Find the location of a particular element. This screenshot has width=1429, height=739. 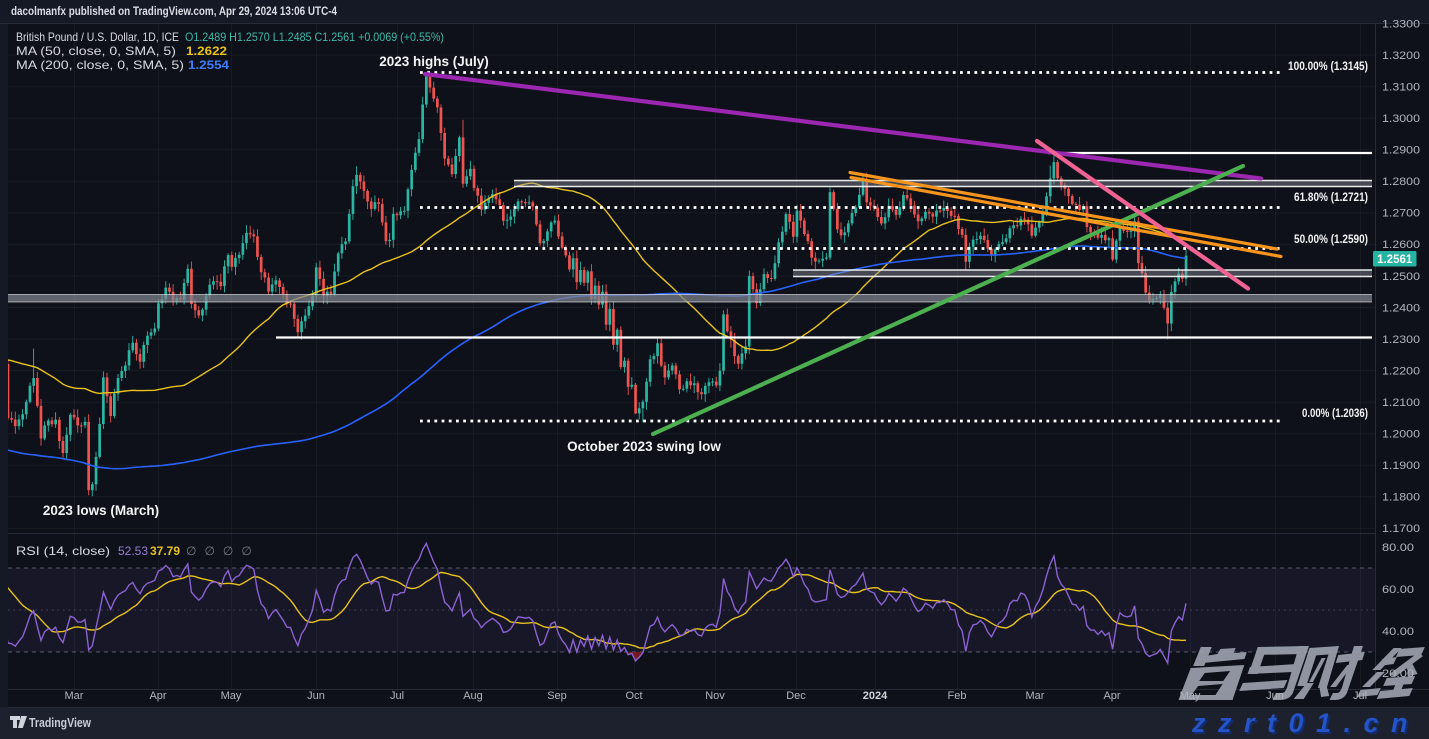

svg-text: 52.53 is located at coordinates (133, 551).